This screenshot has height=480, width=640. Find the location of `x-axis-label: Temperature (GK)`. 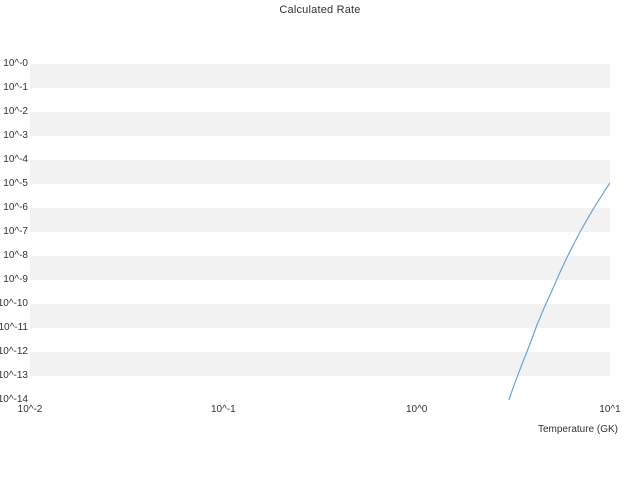

x-axis-label: Temperature (GK) is located at coordinates (577, 429).